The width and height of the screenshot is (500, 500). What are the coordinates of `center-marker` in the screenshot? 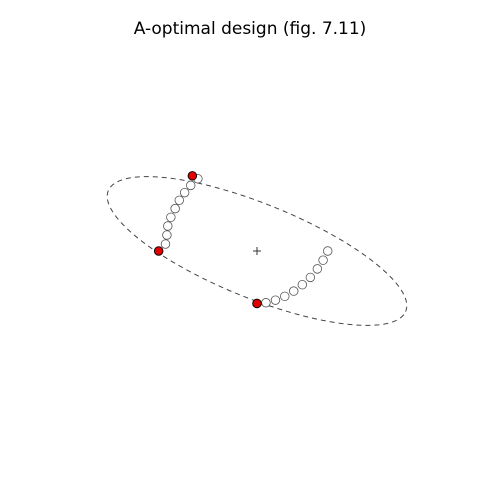 It's located at (257, 251).